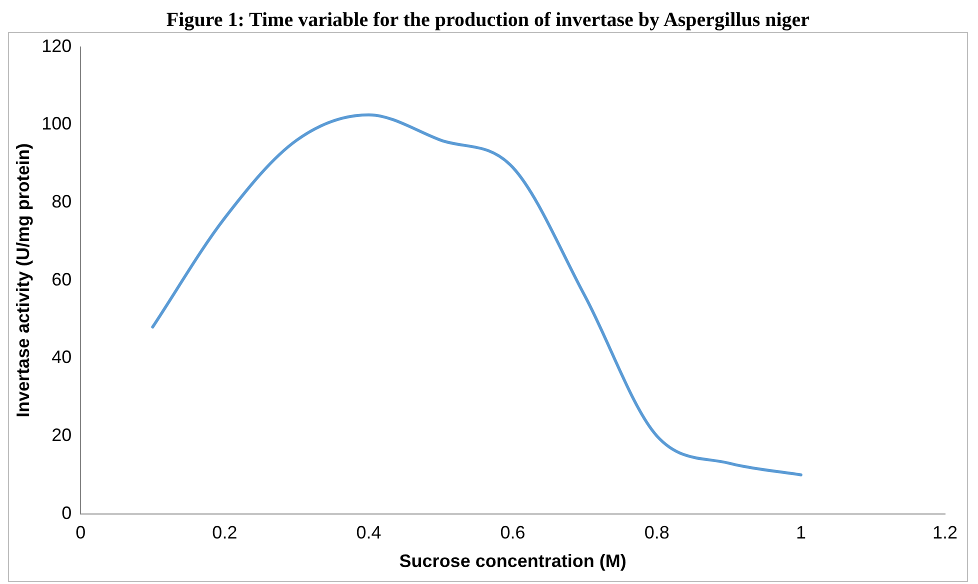 The height and width of the screenshot is (584, 978). What do you see at coordinates (513, 532) in the screenshot?
I see `x-tick-label: 0.6` at bounding box center [513, 532].